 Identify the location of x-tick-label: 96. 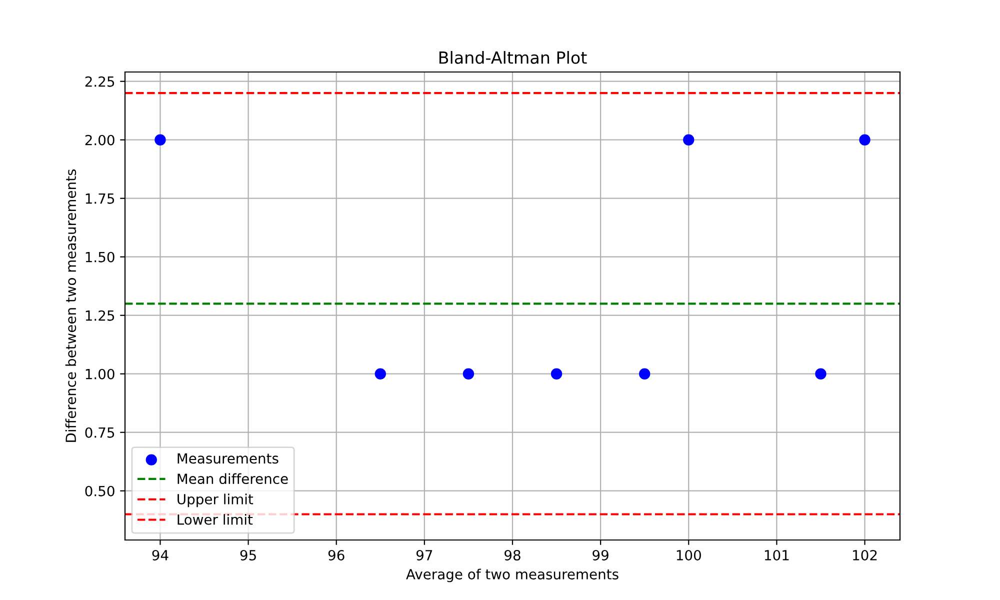
(336, 555).